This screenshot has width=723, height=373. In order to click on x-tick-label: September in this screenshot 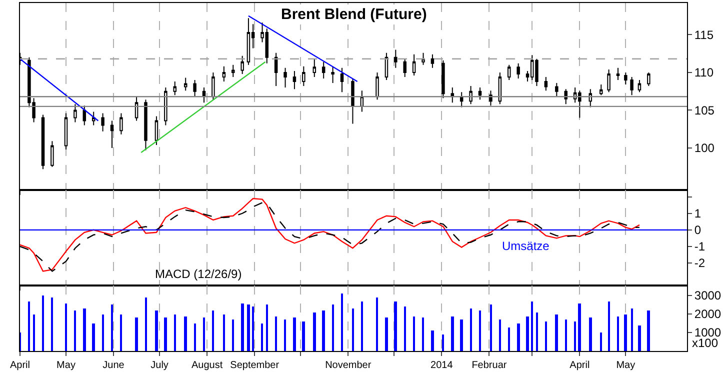, I will do `click(255, 365)`.